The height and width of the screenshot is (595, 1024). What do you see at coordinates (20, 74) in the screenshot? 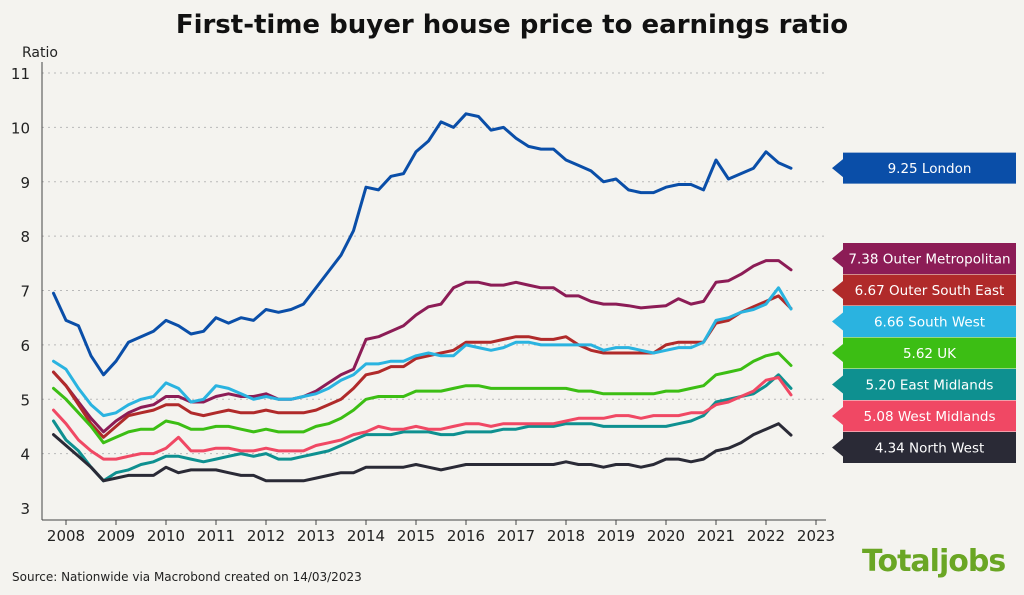
I see `y-tick-label: 11` at bounding box center [20, 74].